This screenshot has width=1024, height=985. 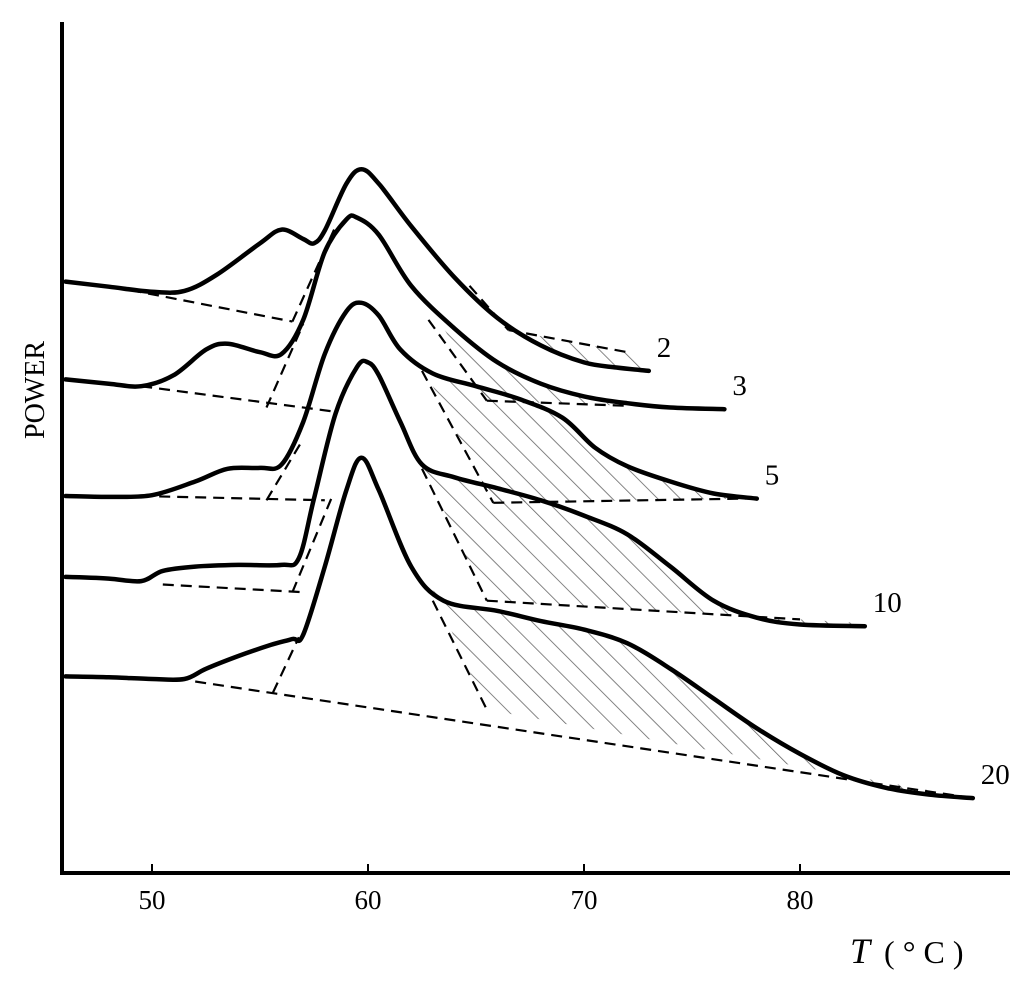 What do you see at coordinates (923, 952) in the screenshot?
I see `x-axis-unit: ( ° C )` at bounding box center [923, 952].